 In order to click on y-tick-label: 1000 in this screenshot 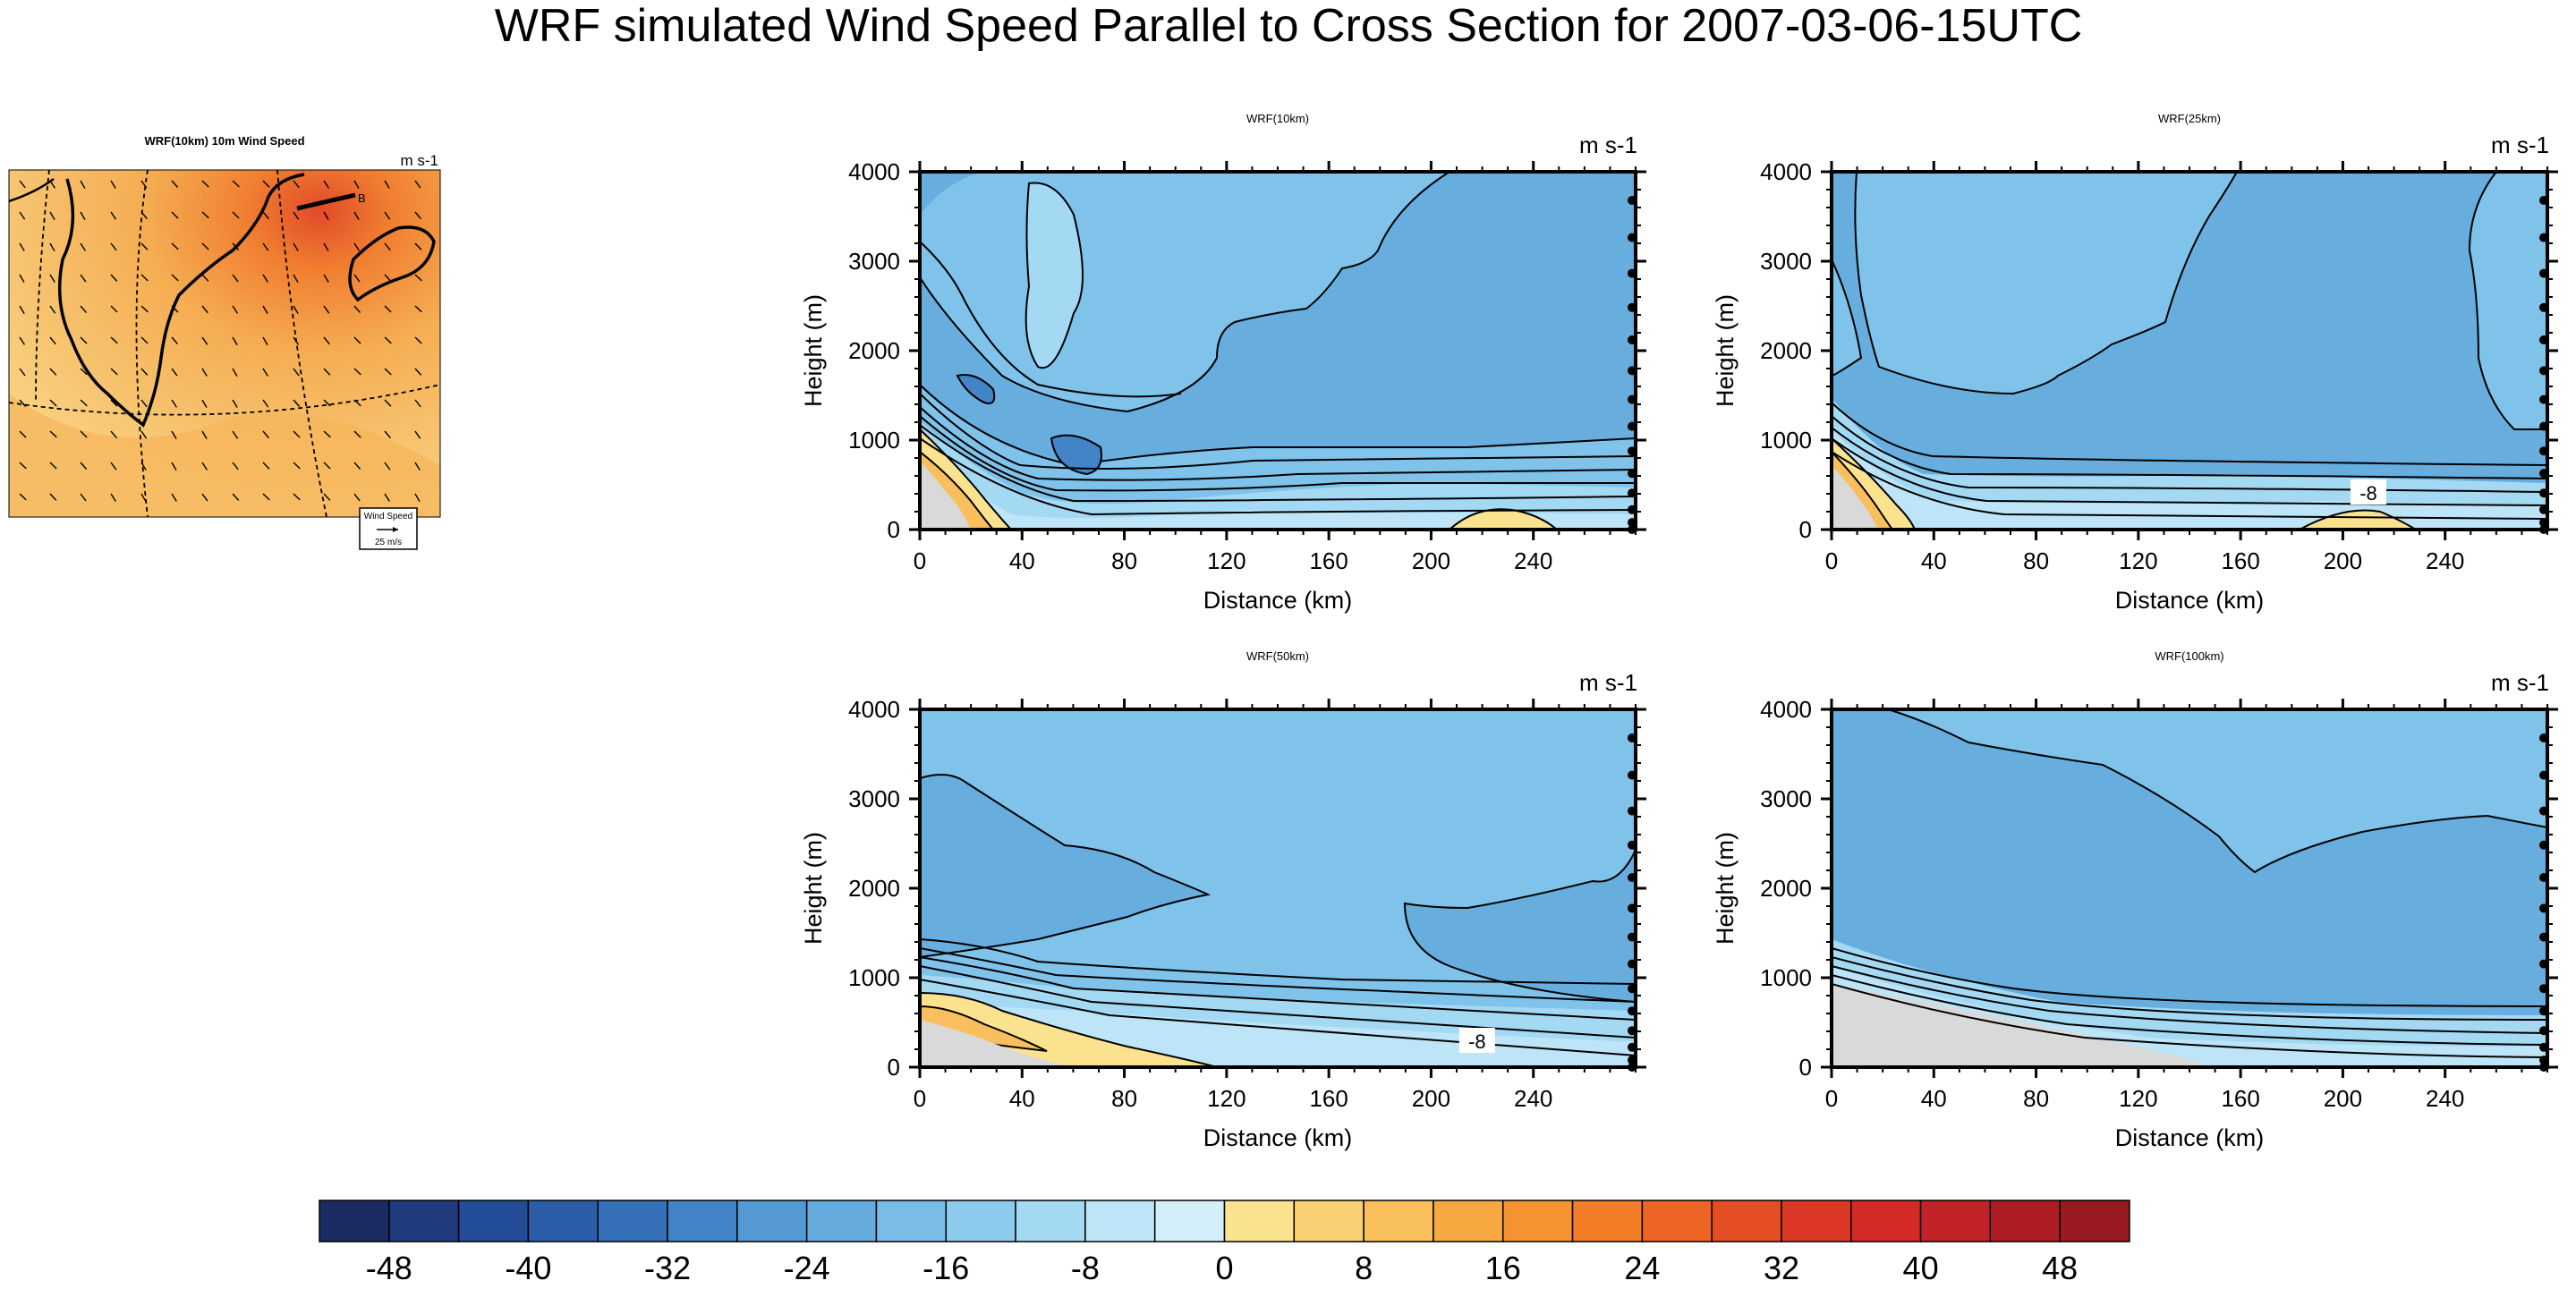, I will do `click(874, 440)`.